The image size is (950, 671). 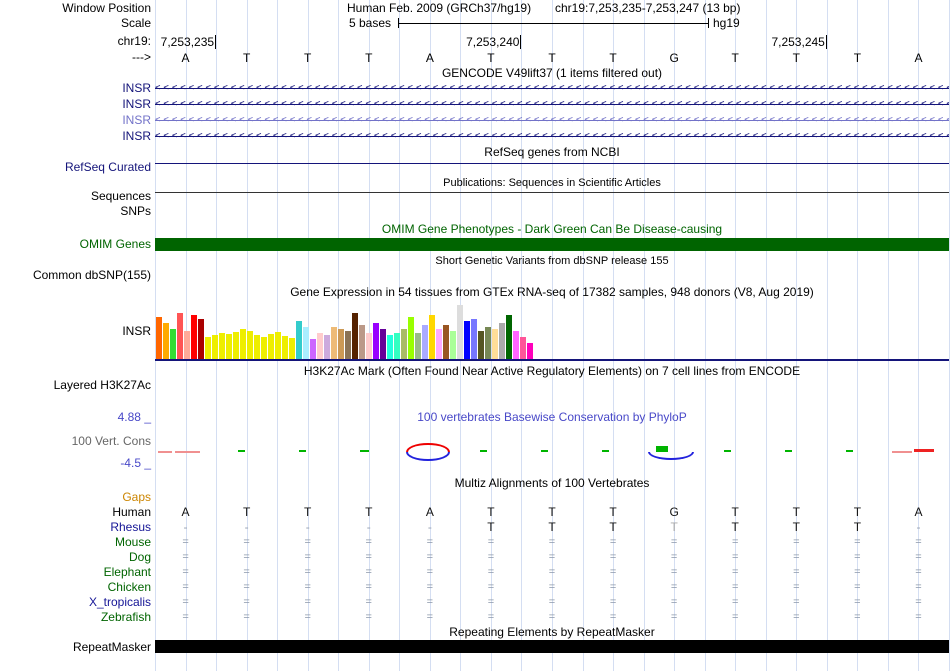 What do you see at coordinates (132, 542) in the screenshot?
I see `multiz-species-label: Mouse` at bounding box center [132, 542].